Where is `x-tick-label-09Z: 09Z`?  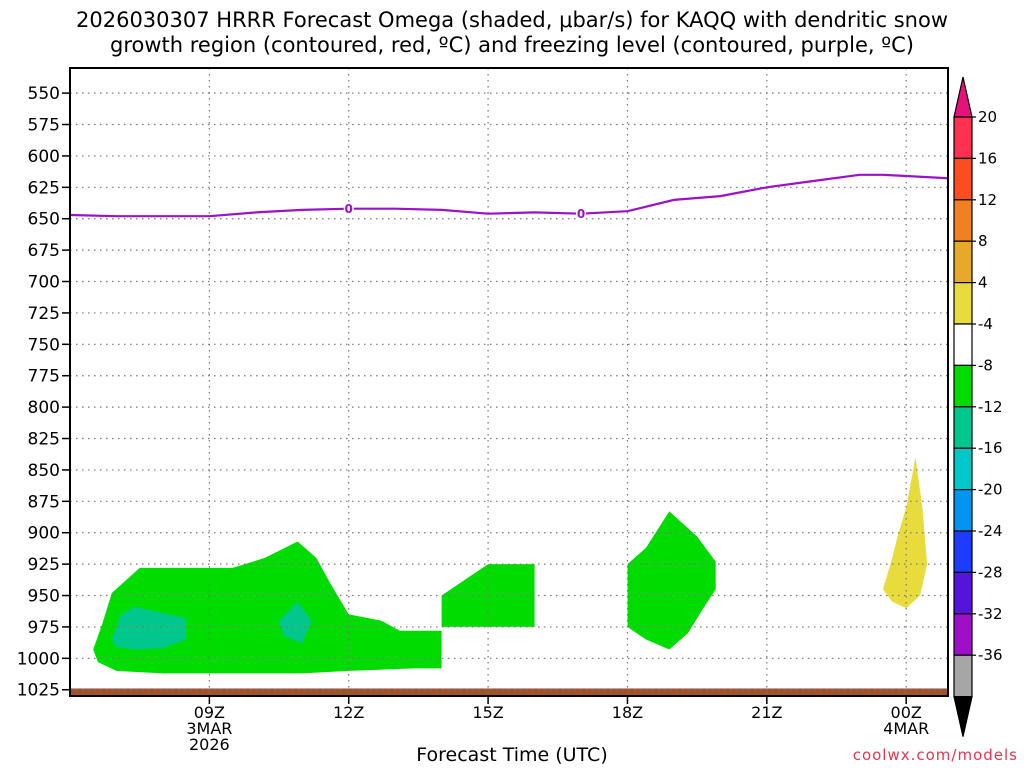
x-tick-label-09Z: 09Z is located at coordinates (209, 712).